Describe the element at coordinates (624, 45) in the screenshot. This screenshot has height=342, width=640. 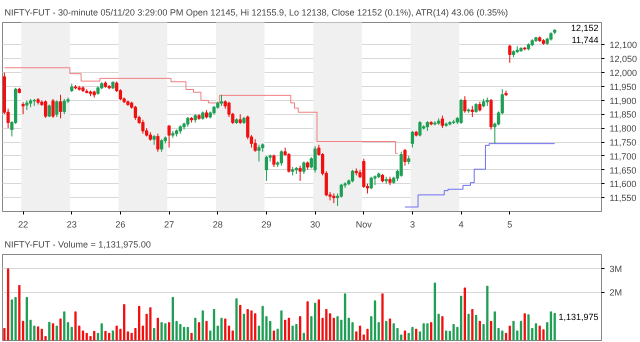
I see `y-tick-label: 12,100` at that location.